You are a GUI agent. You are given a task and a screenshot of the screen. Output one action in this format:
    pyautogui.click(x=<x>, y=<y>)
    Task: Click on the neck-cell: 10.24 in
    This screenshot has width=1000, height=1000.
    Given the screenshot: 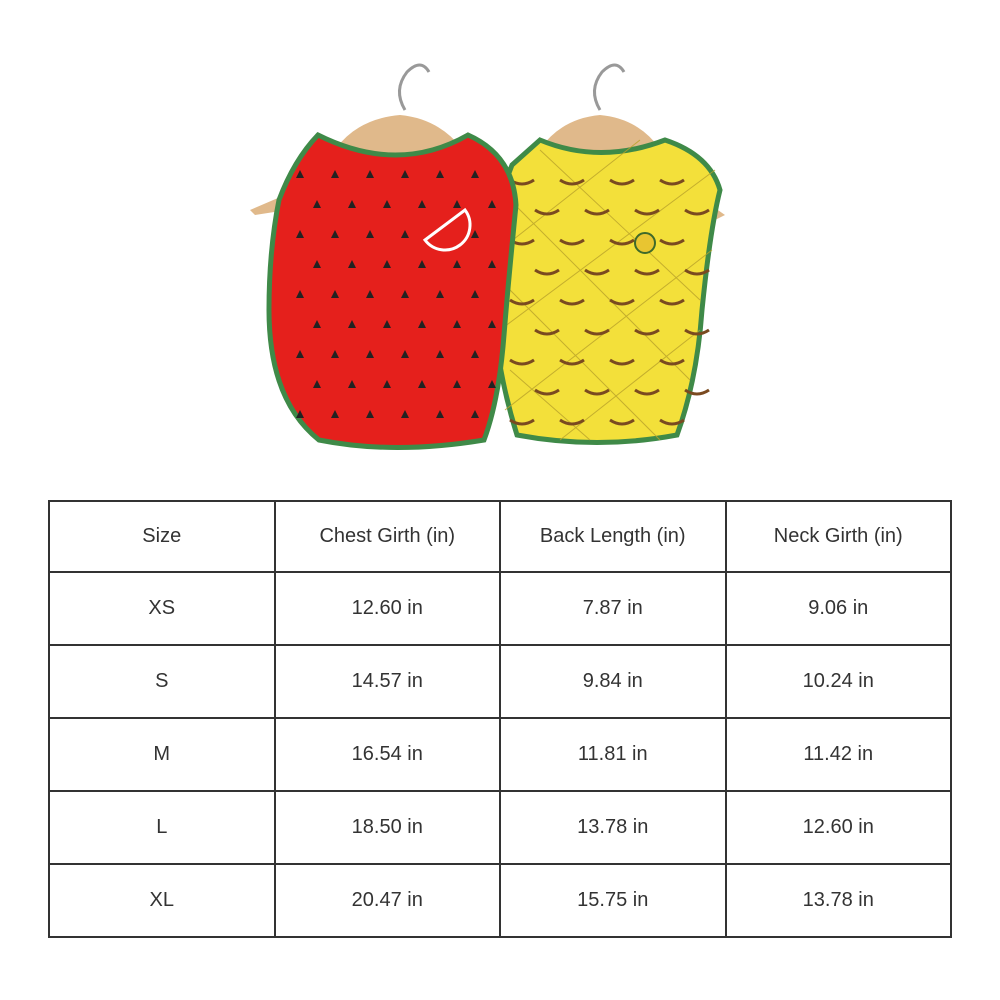 What is the action you would take?
    pyautogui.click(x=838, y=681)
    